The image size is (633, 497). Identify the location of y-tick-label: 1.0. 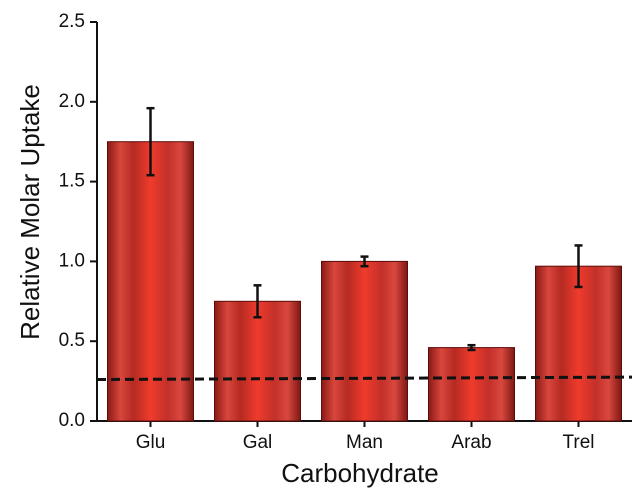
(72, 260).